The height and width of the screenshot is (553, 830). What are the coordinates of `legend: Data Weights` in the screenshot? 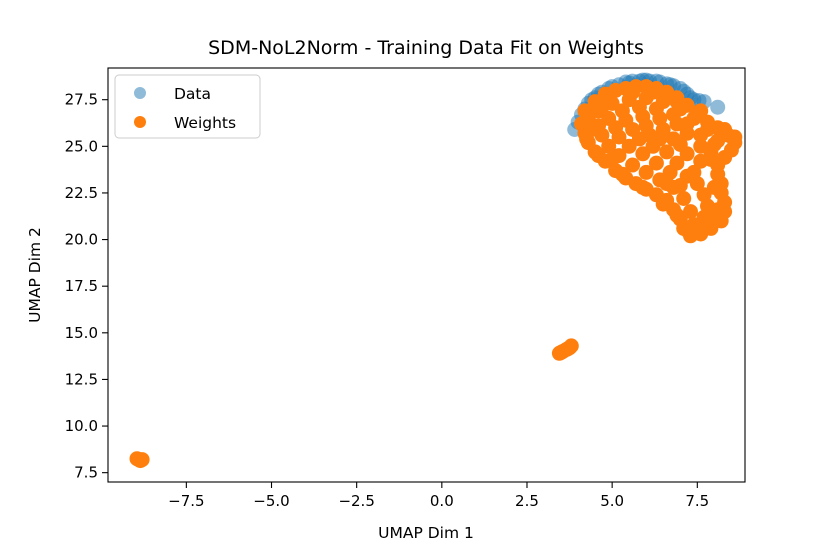 It's located at (187, 106).